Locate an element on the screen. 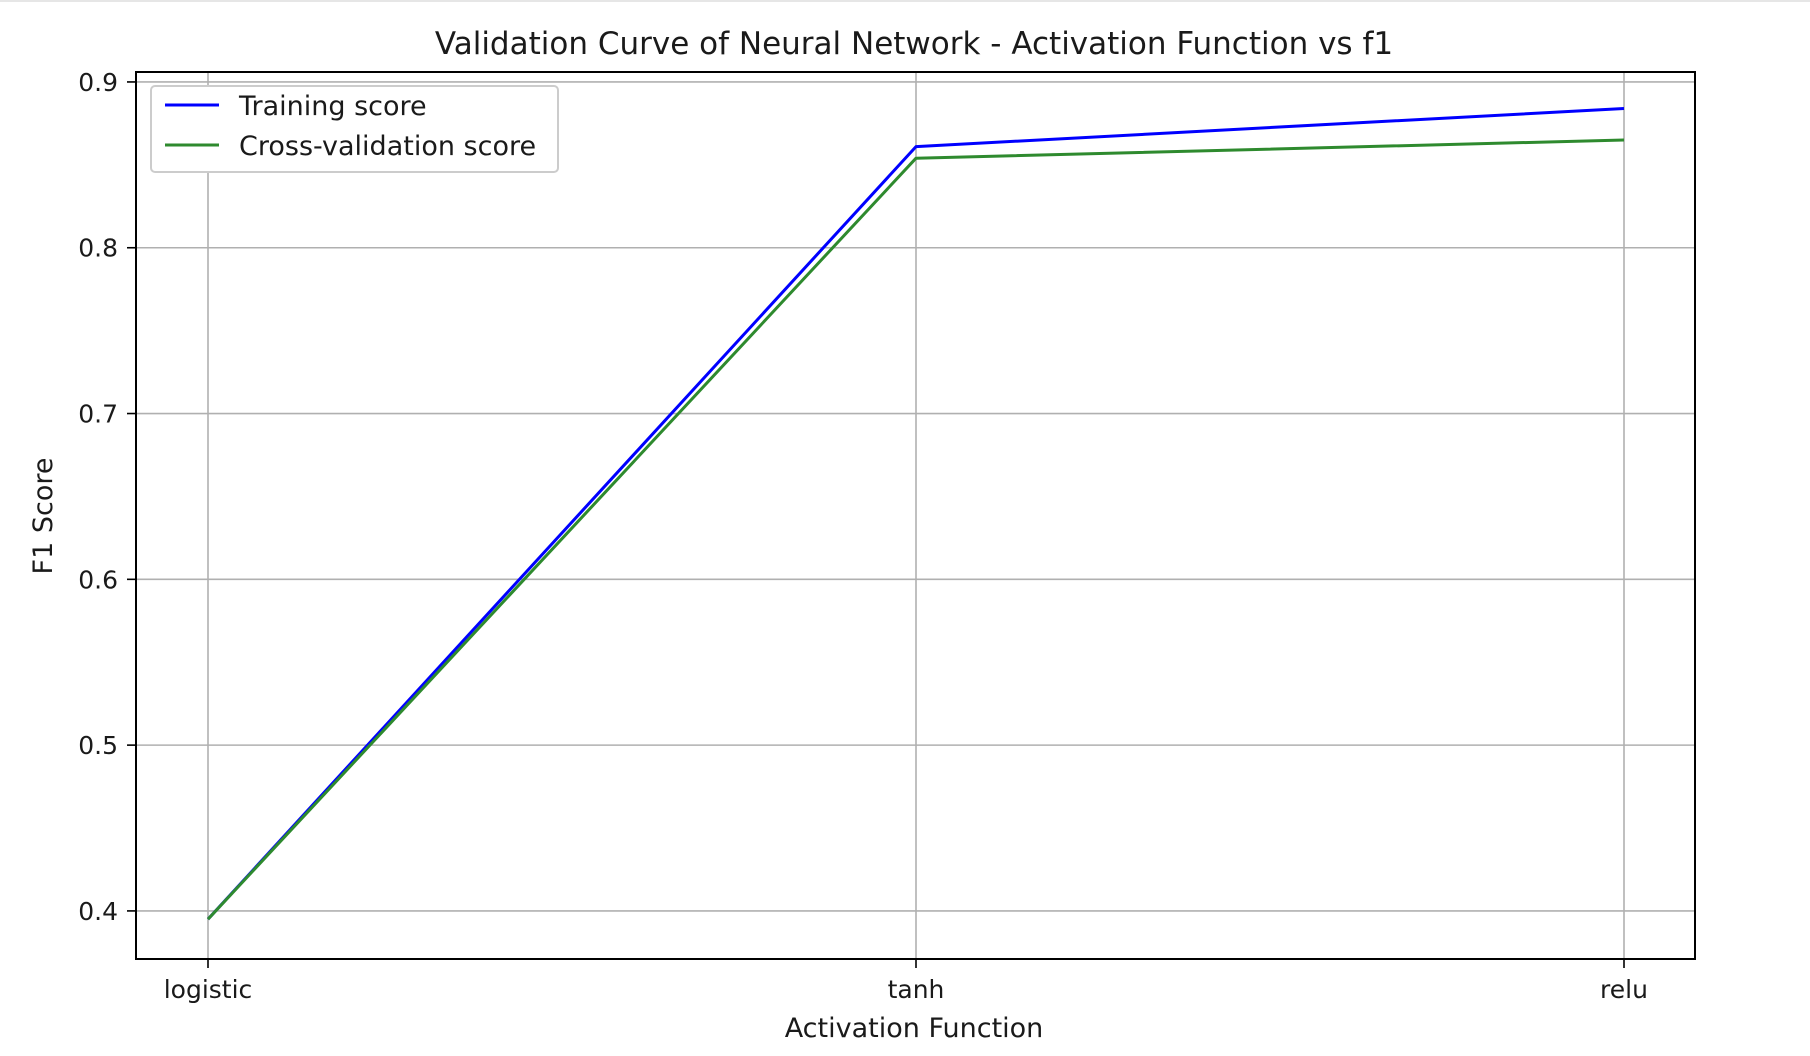 This screenshot has height=1056, width=1810. x-axis-label: Activation Function is located at coordinates (914, 1028).